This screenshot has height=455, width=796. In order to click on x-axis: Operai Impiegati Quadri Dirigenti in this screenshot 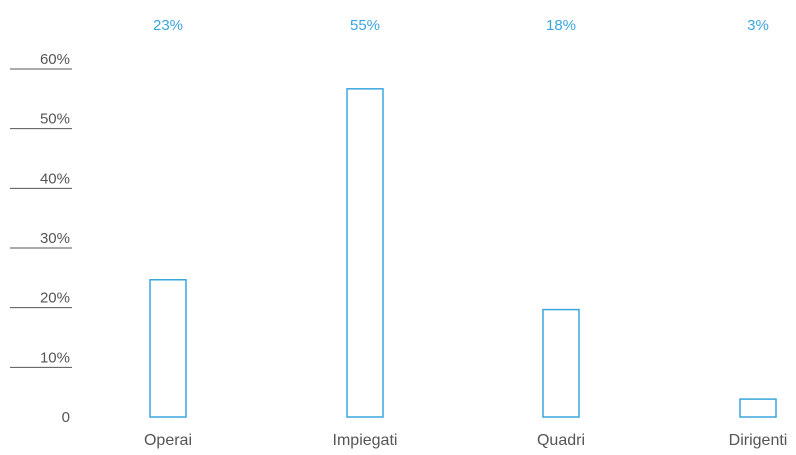, I will do `click(465, 440)`.